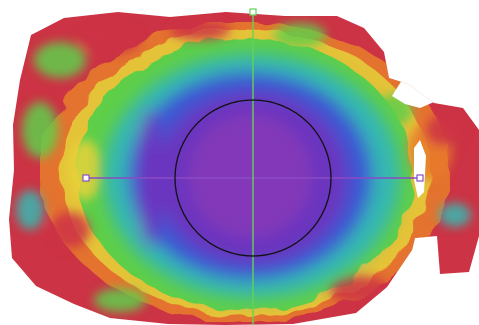 The height and width of the screenshot is (325, 479). What do you see at coordinates (420, 169) in the screenshot?
I see `cutout-right` at bounding box center [420, 169].